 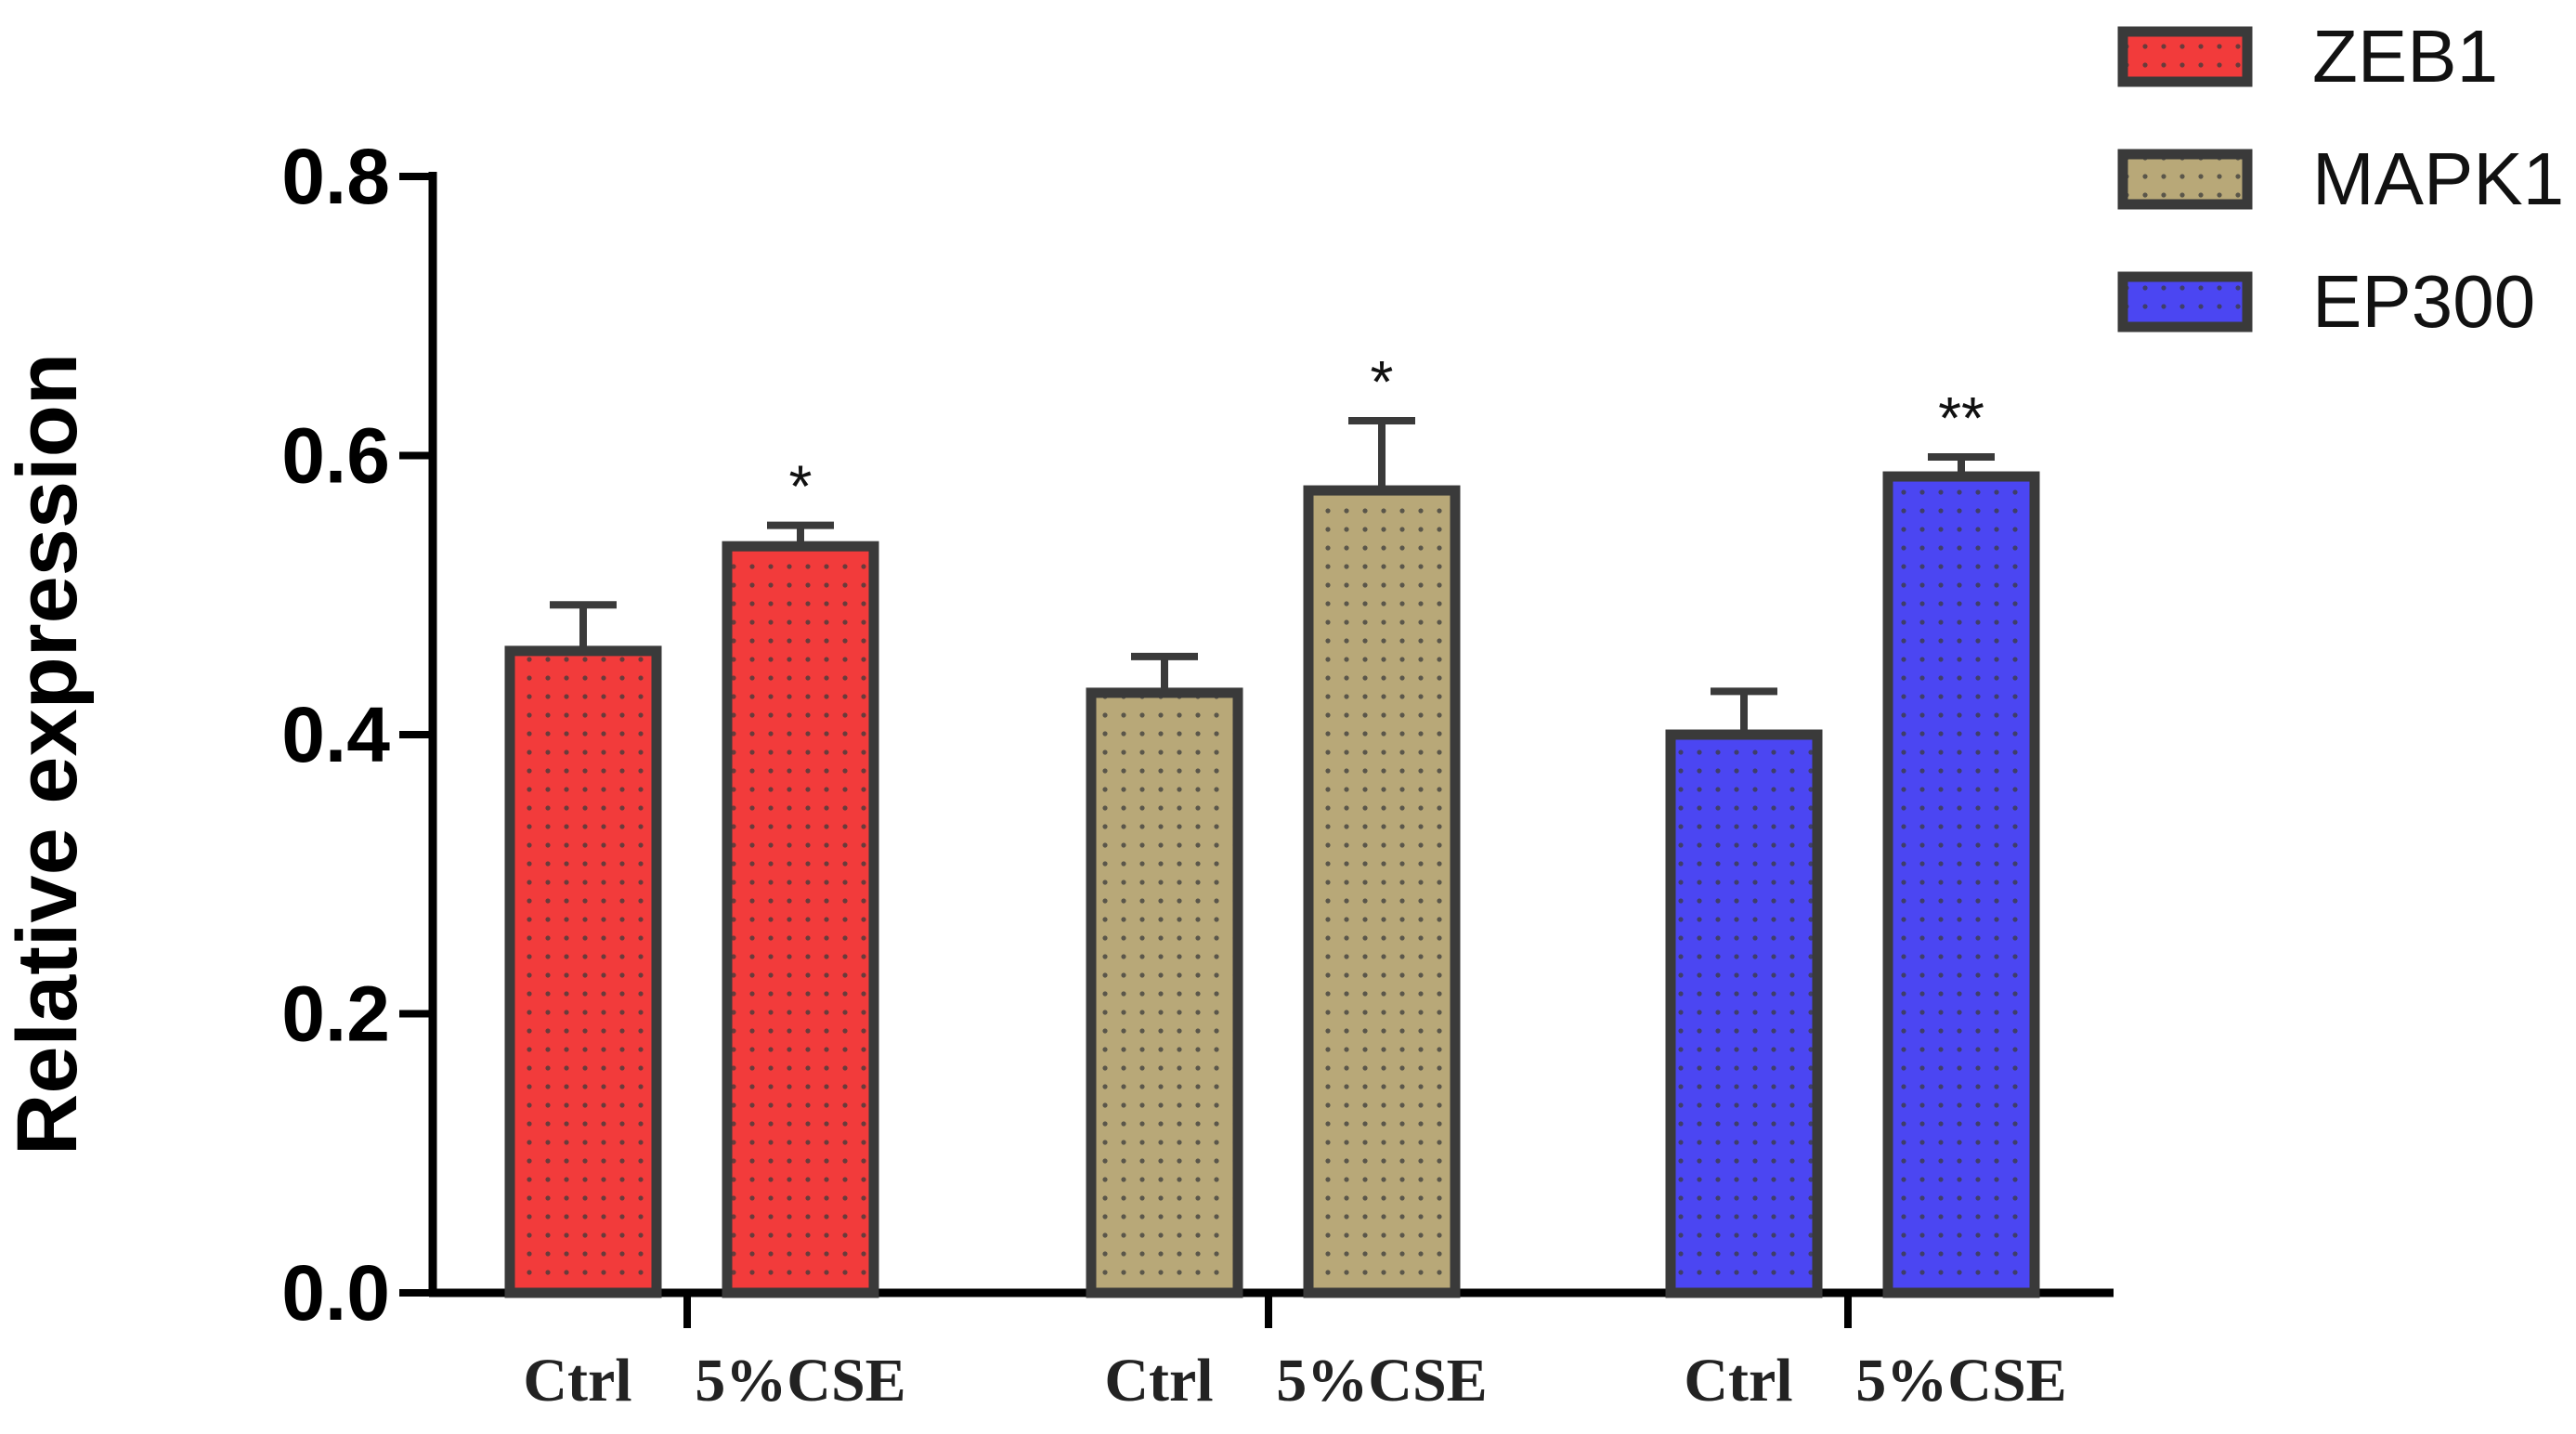 I want to click on y-tick-label: 0.6, so click(x=335, y=456).